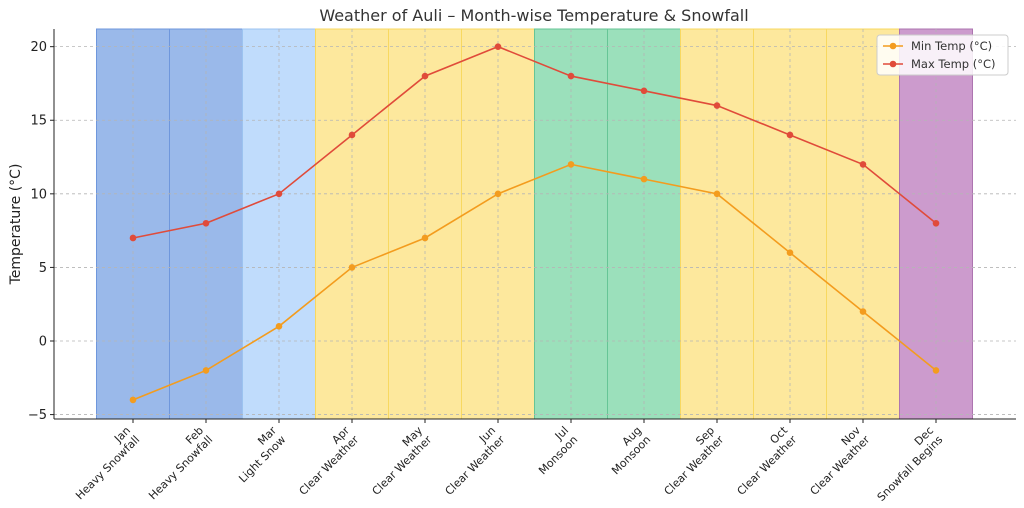  I want to click on y-tick-label: 0, so click(43, 342).